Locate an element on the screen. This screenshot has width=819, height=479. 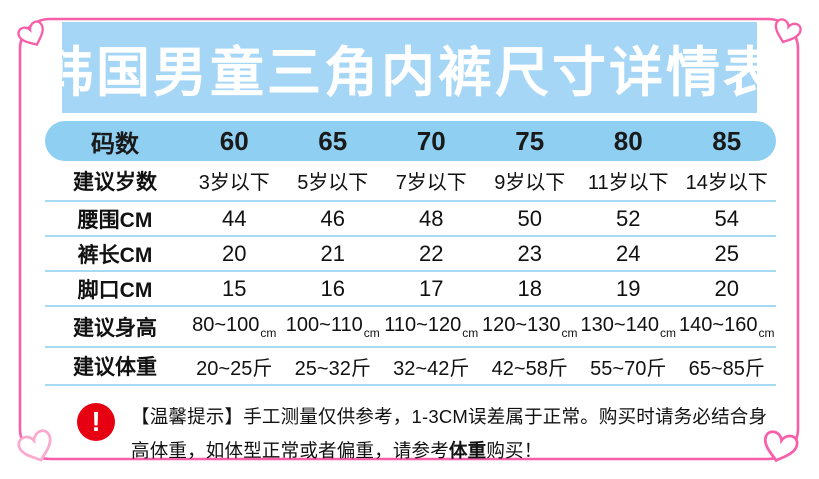
value-cell: 65~85斤 is located at coordinates (726, 368).